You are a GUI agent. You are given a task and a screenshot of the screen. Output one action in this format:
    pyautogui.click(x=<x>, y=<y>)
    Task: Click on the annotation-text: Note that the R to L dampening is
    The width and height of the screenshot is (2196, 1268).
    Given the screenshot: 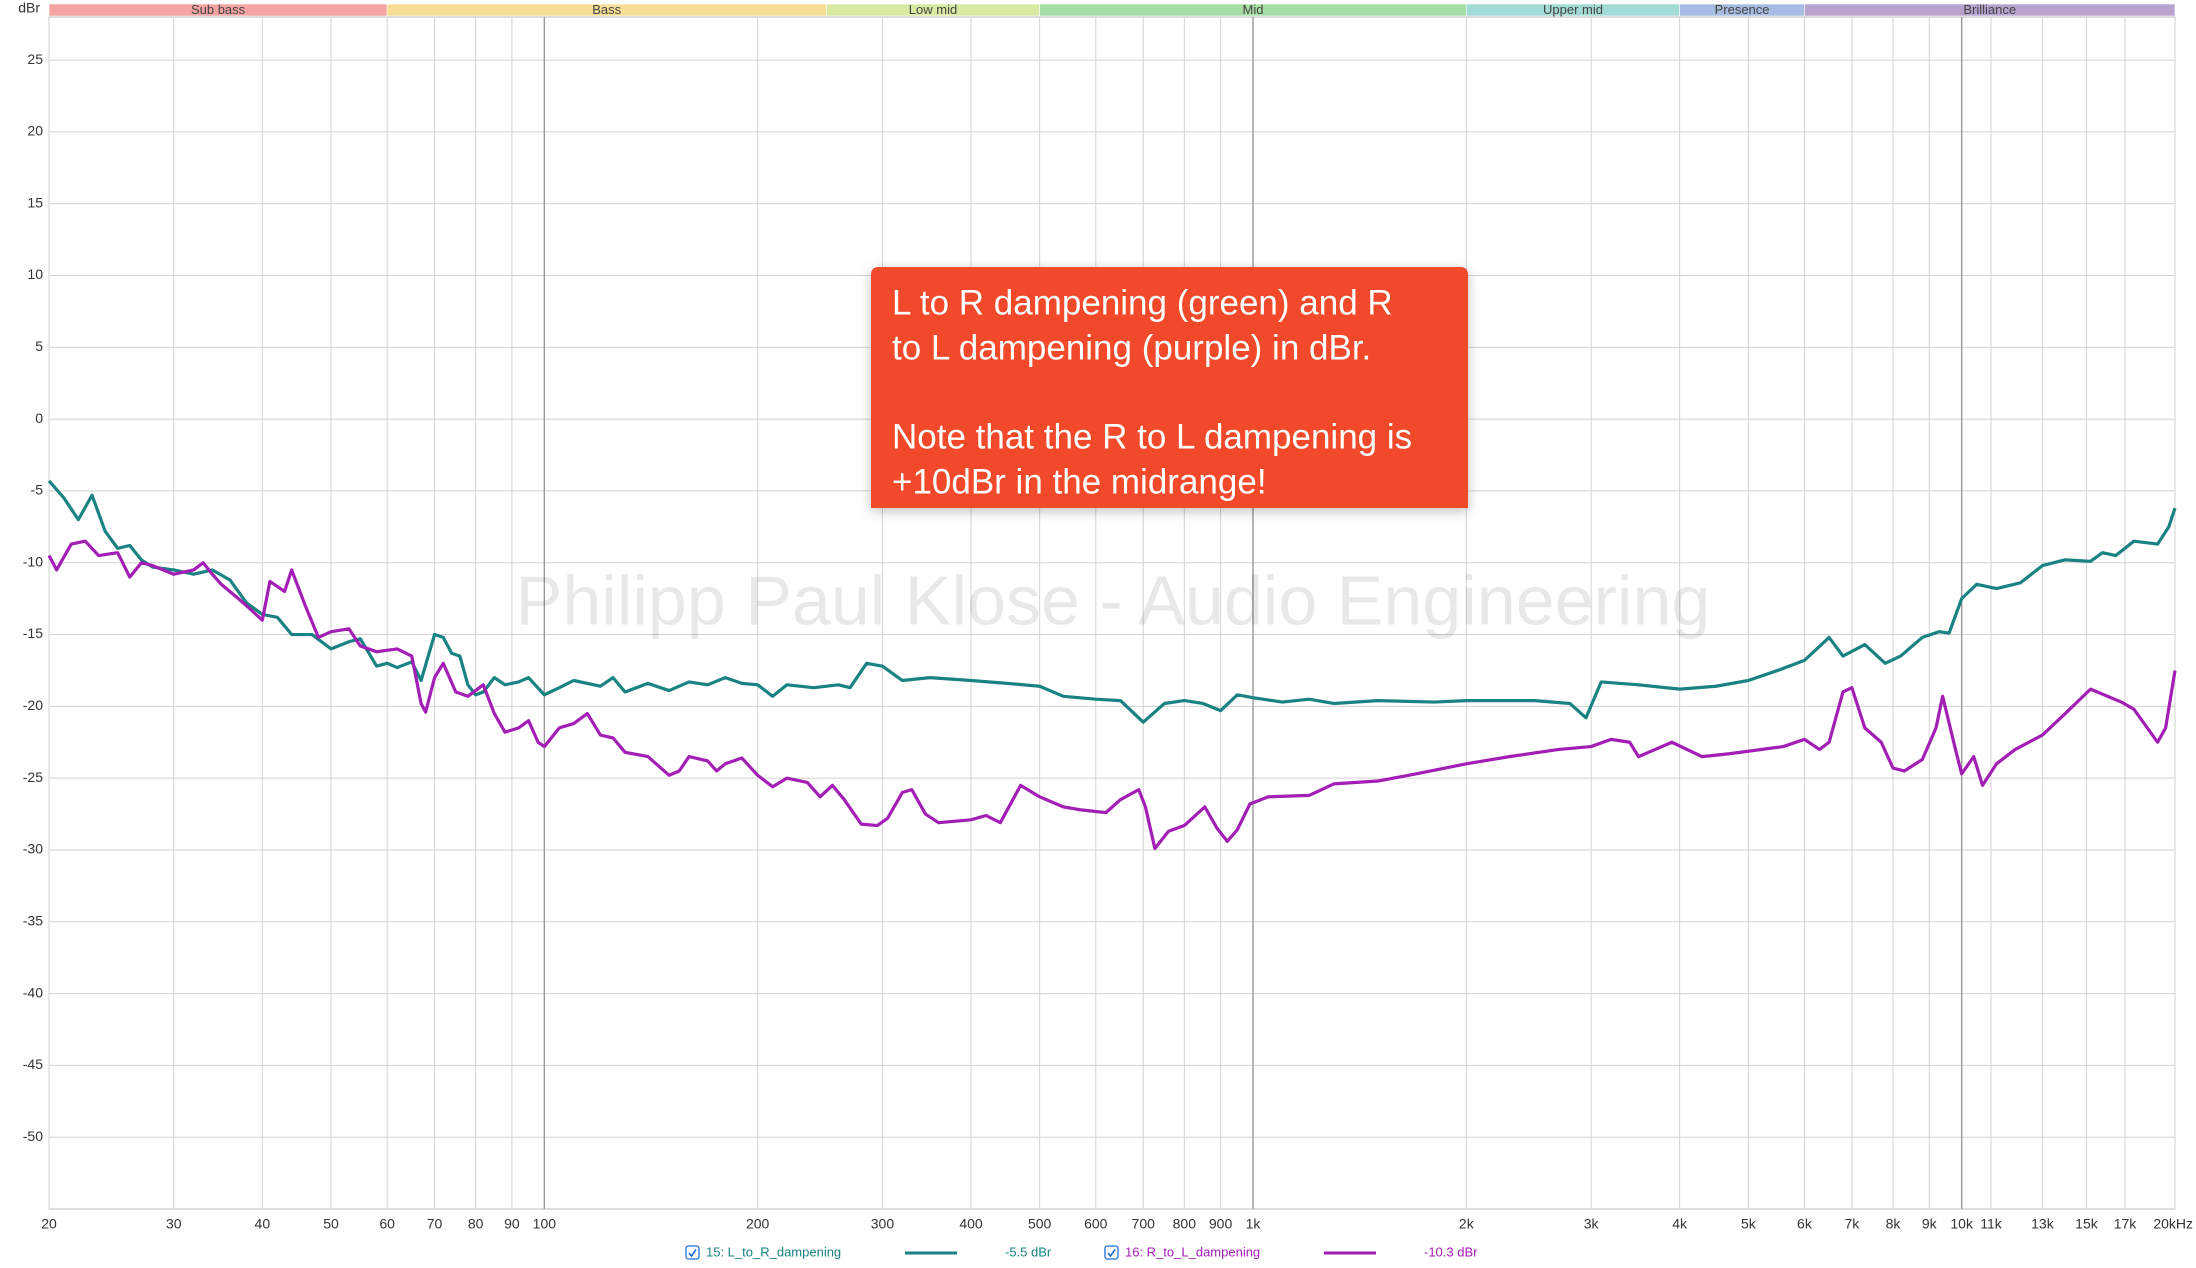 What is the action you would take?
    pyautogui.click(x=1152, y=436)
    